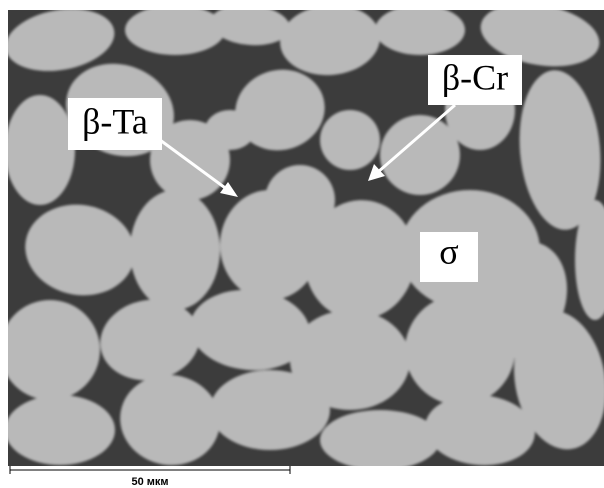 Image resolution: width=604 pixels, height=488 pixels. What do you see at coordinates (376, 172) in the screenshot?
I see `arrowhead-cr` at bounding box center [376, 172].